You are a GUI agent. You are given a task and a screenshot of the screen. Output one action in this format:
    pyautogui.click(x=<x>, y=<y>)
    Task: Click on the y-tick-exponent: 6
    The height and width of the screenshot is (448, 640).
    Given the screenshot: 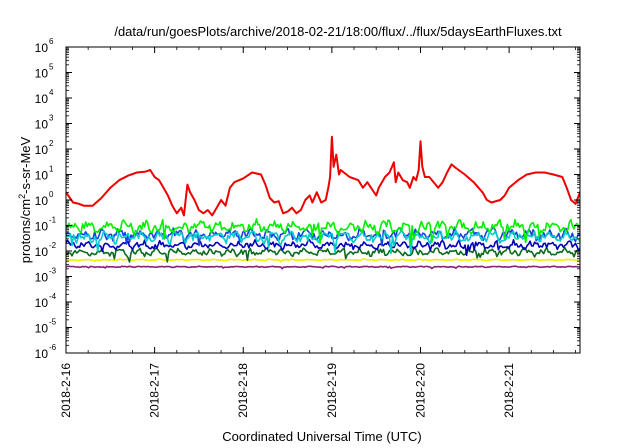 What is the action you would take?
    pyautogui.click(x=51, y=41)
    